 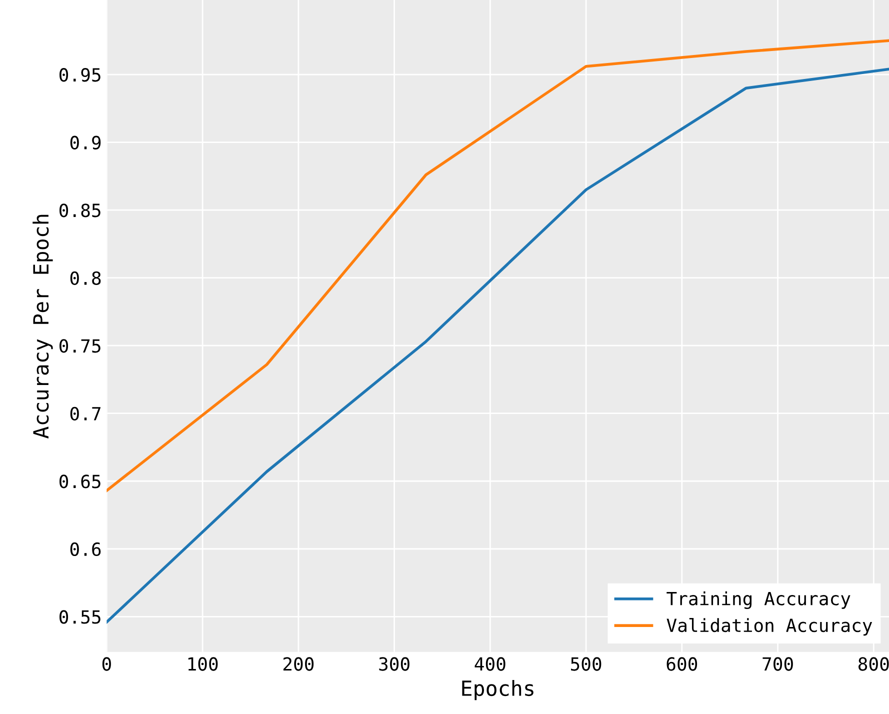 What do you see at coordinates (758, 600) in the screenshot?
I see `legend-label: Training Accuracy` at bounding box center [758, 600].